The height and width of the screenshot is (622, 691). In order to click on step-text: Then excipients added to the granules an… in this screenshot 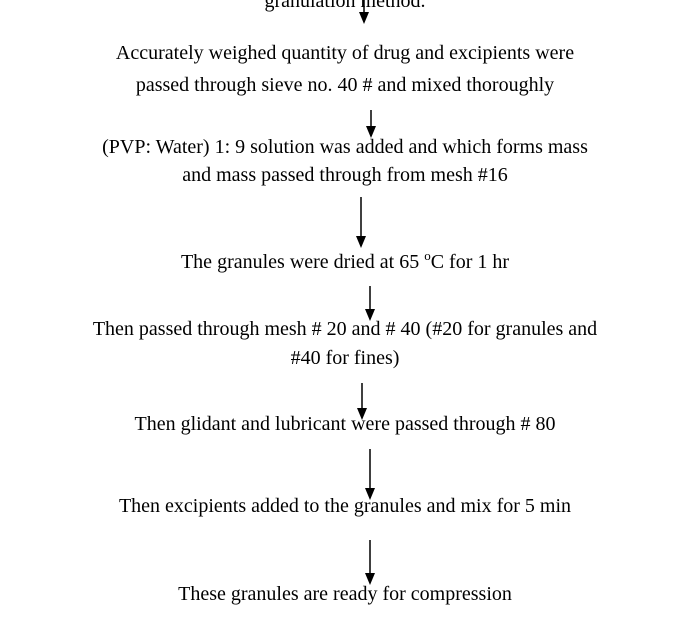, I will do `click(345, 506)`.